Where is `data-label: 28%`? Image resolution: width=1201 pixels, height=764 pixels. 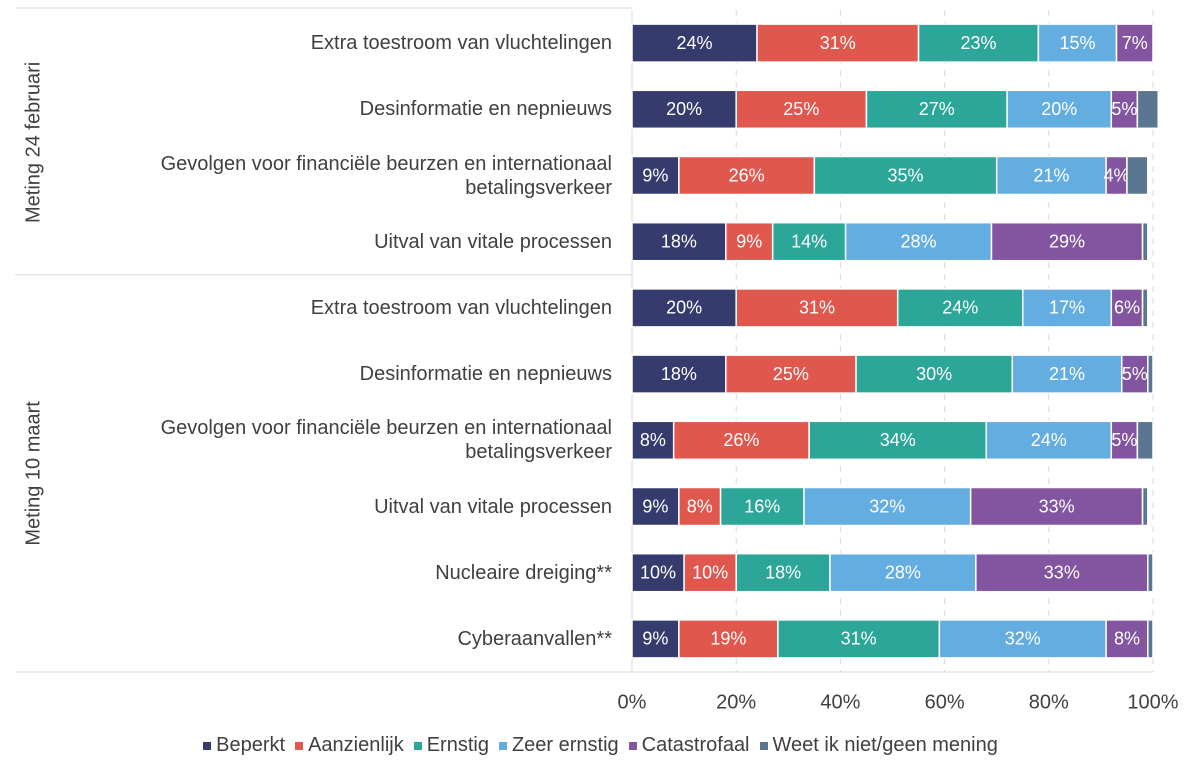
data-label: 28% is located at coordinates (919, 241).